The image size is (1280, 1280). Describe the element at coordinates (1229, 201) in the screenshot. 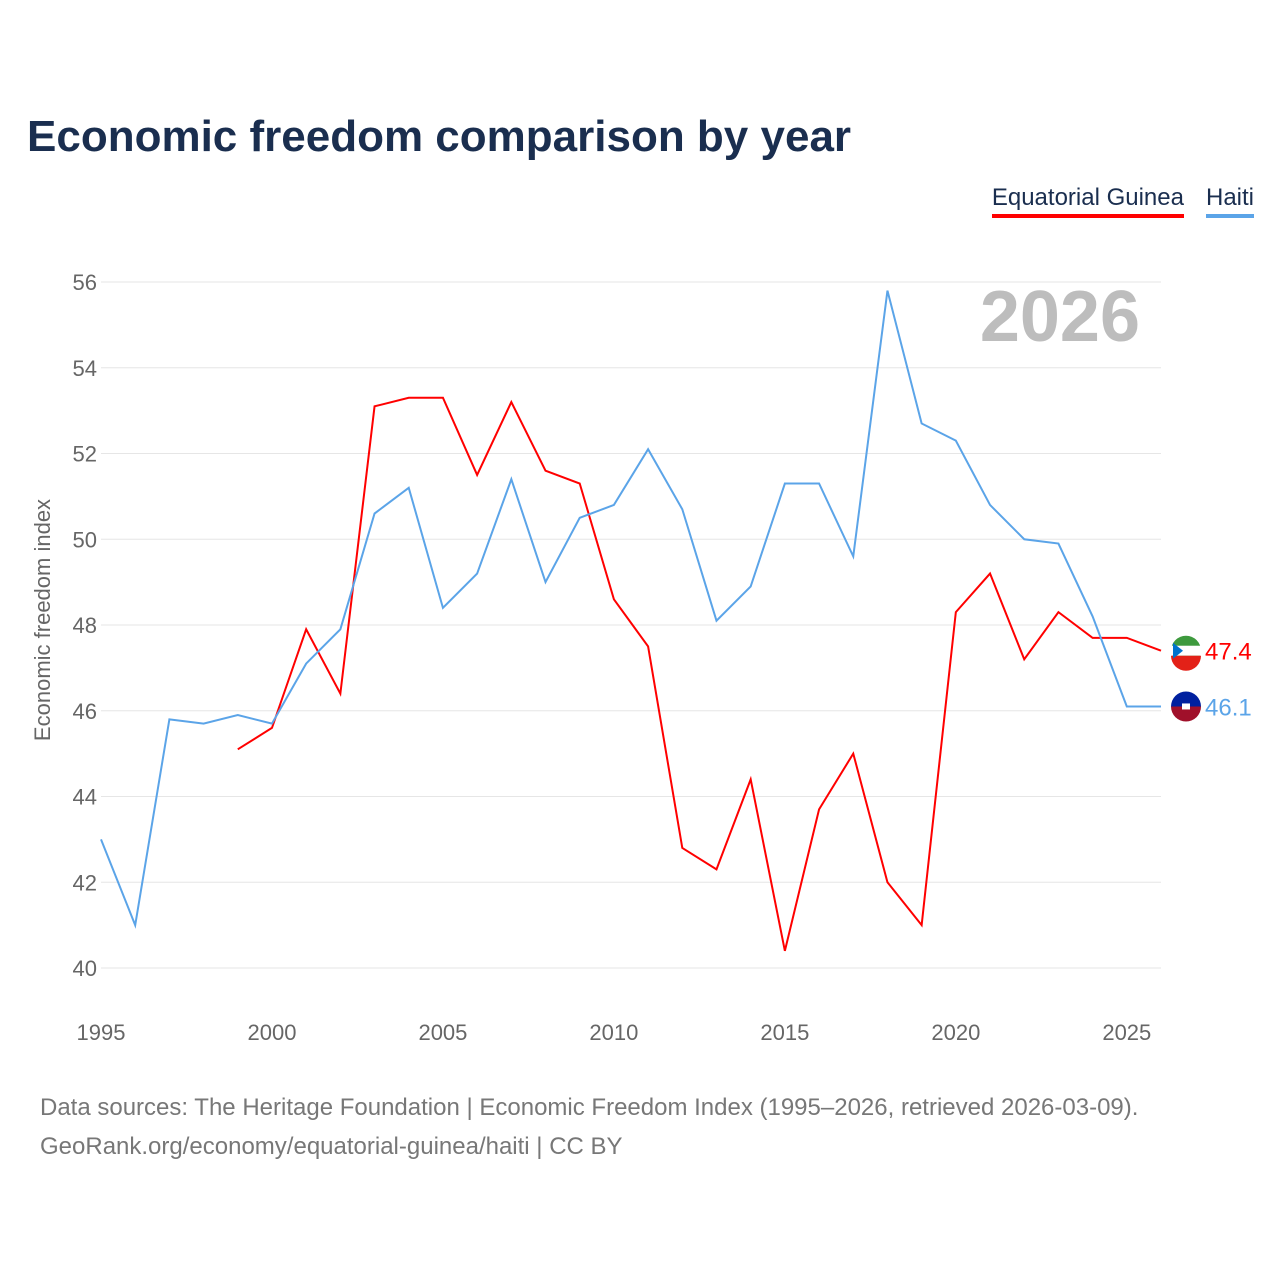

I see `legend-item-haiti: Haiti` at that location.